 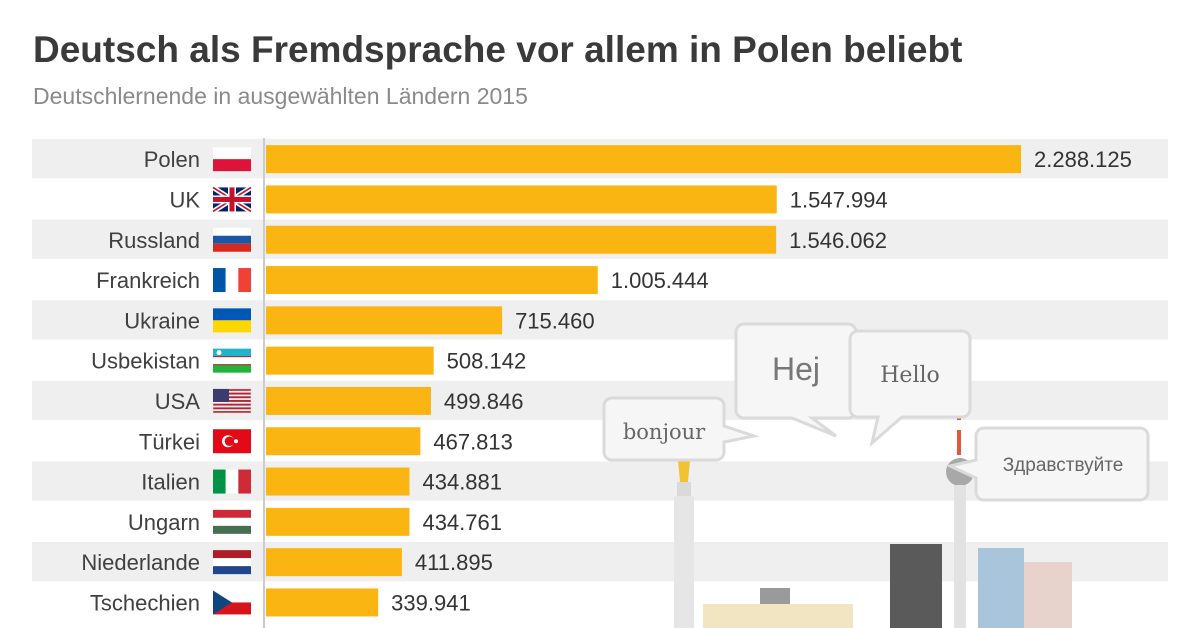 What do you see at coordinates (232, 280) in the screenshot?
I see `france-flag-icon` at bounding box center [232, 280].